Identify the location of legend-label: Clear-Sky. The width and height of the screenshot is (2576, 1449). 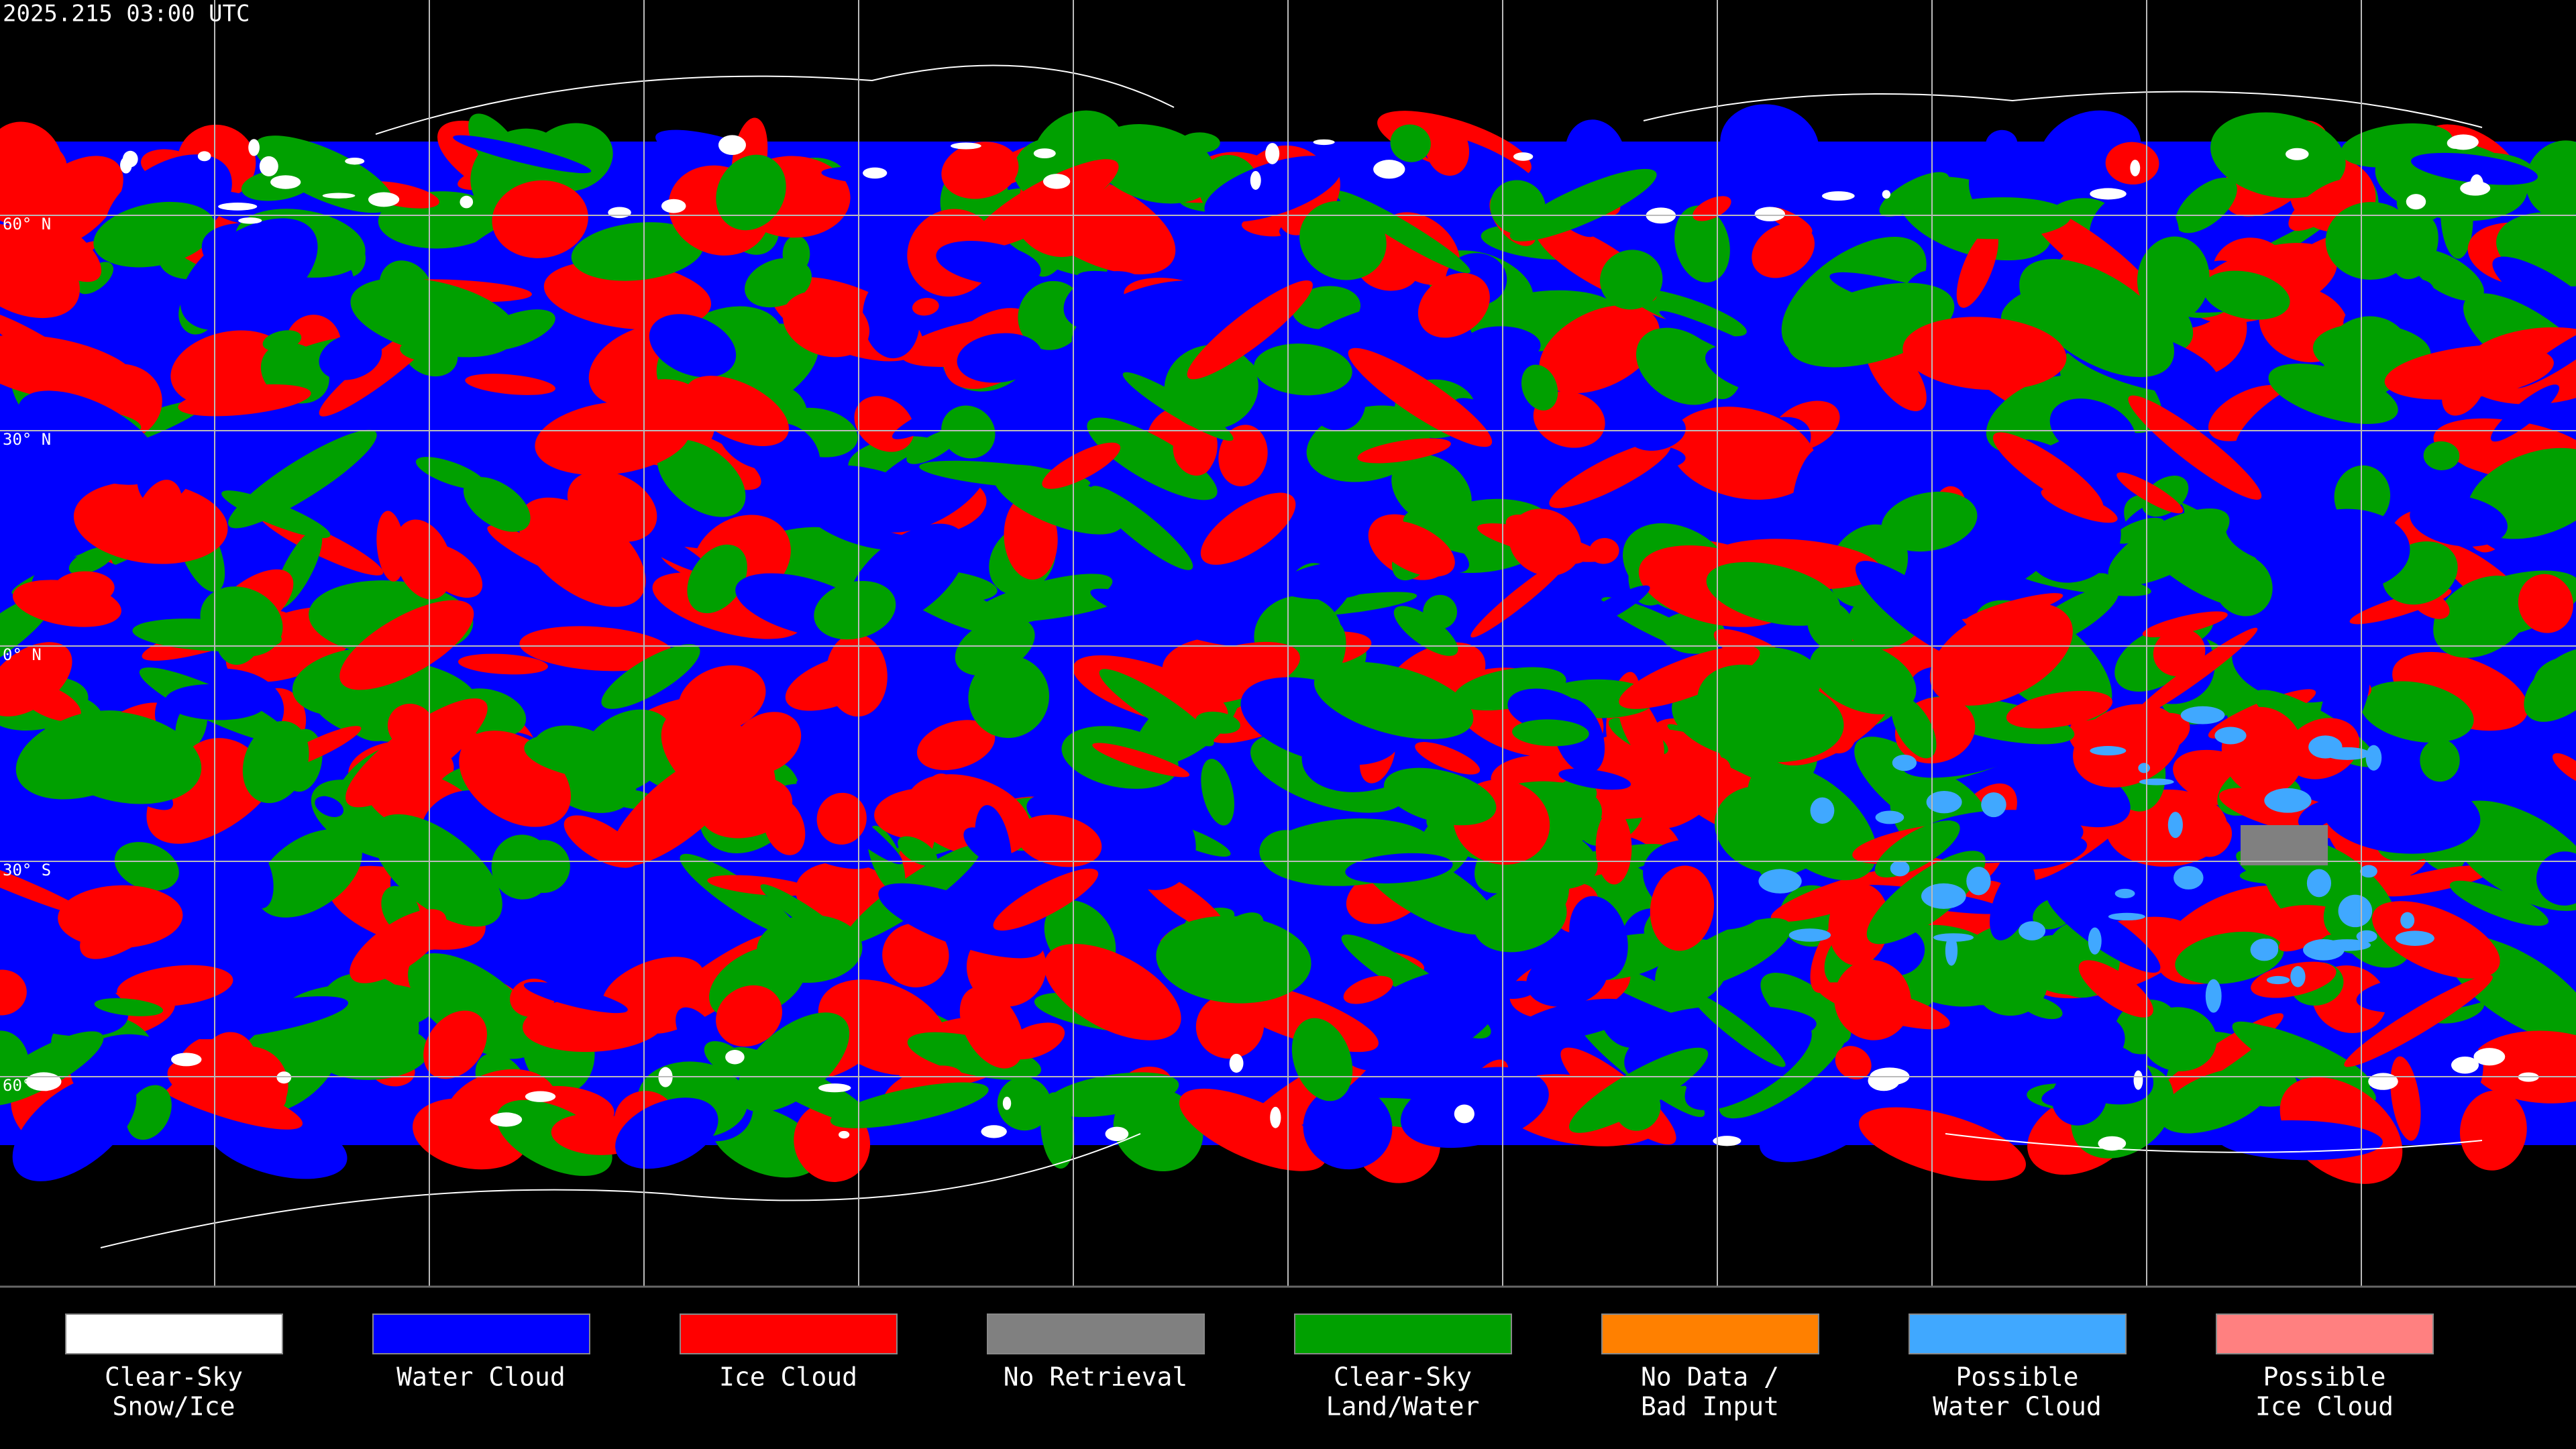
(174, 1377).